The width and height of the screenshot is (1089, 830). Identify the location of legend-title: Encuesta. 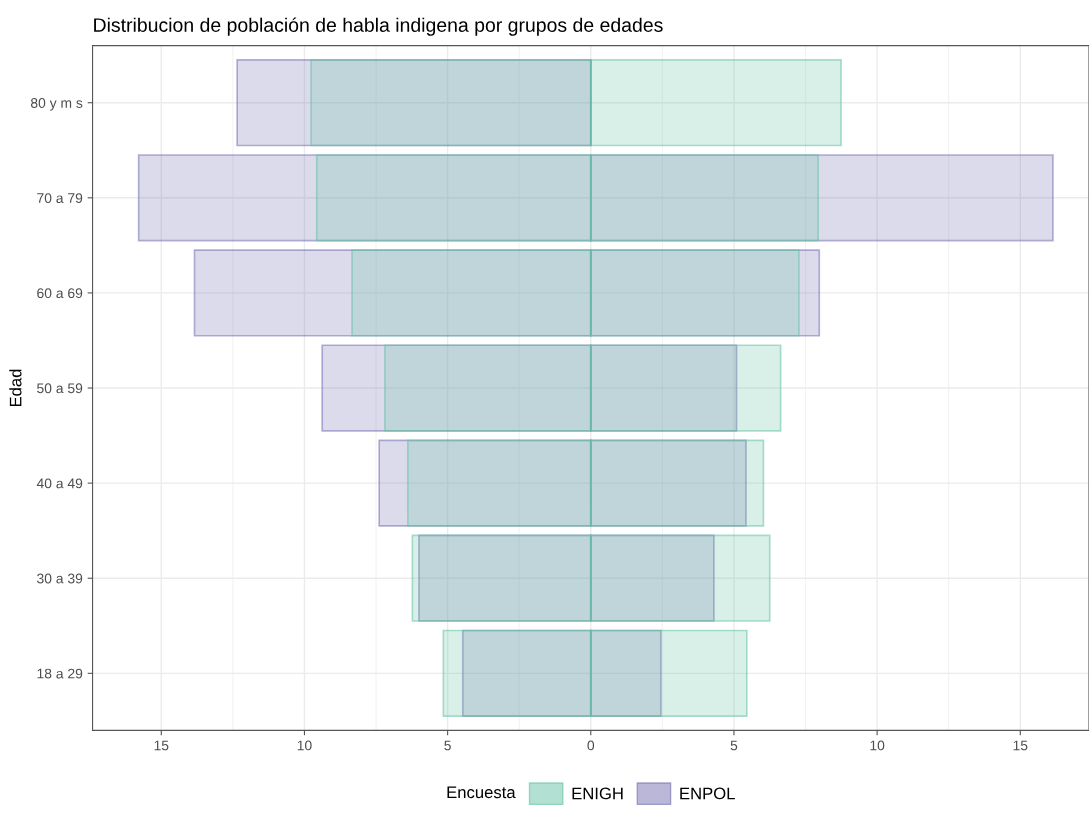
(481, 792).